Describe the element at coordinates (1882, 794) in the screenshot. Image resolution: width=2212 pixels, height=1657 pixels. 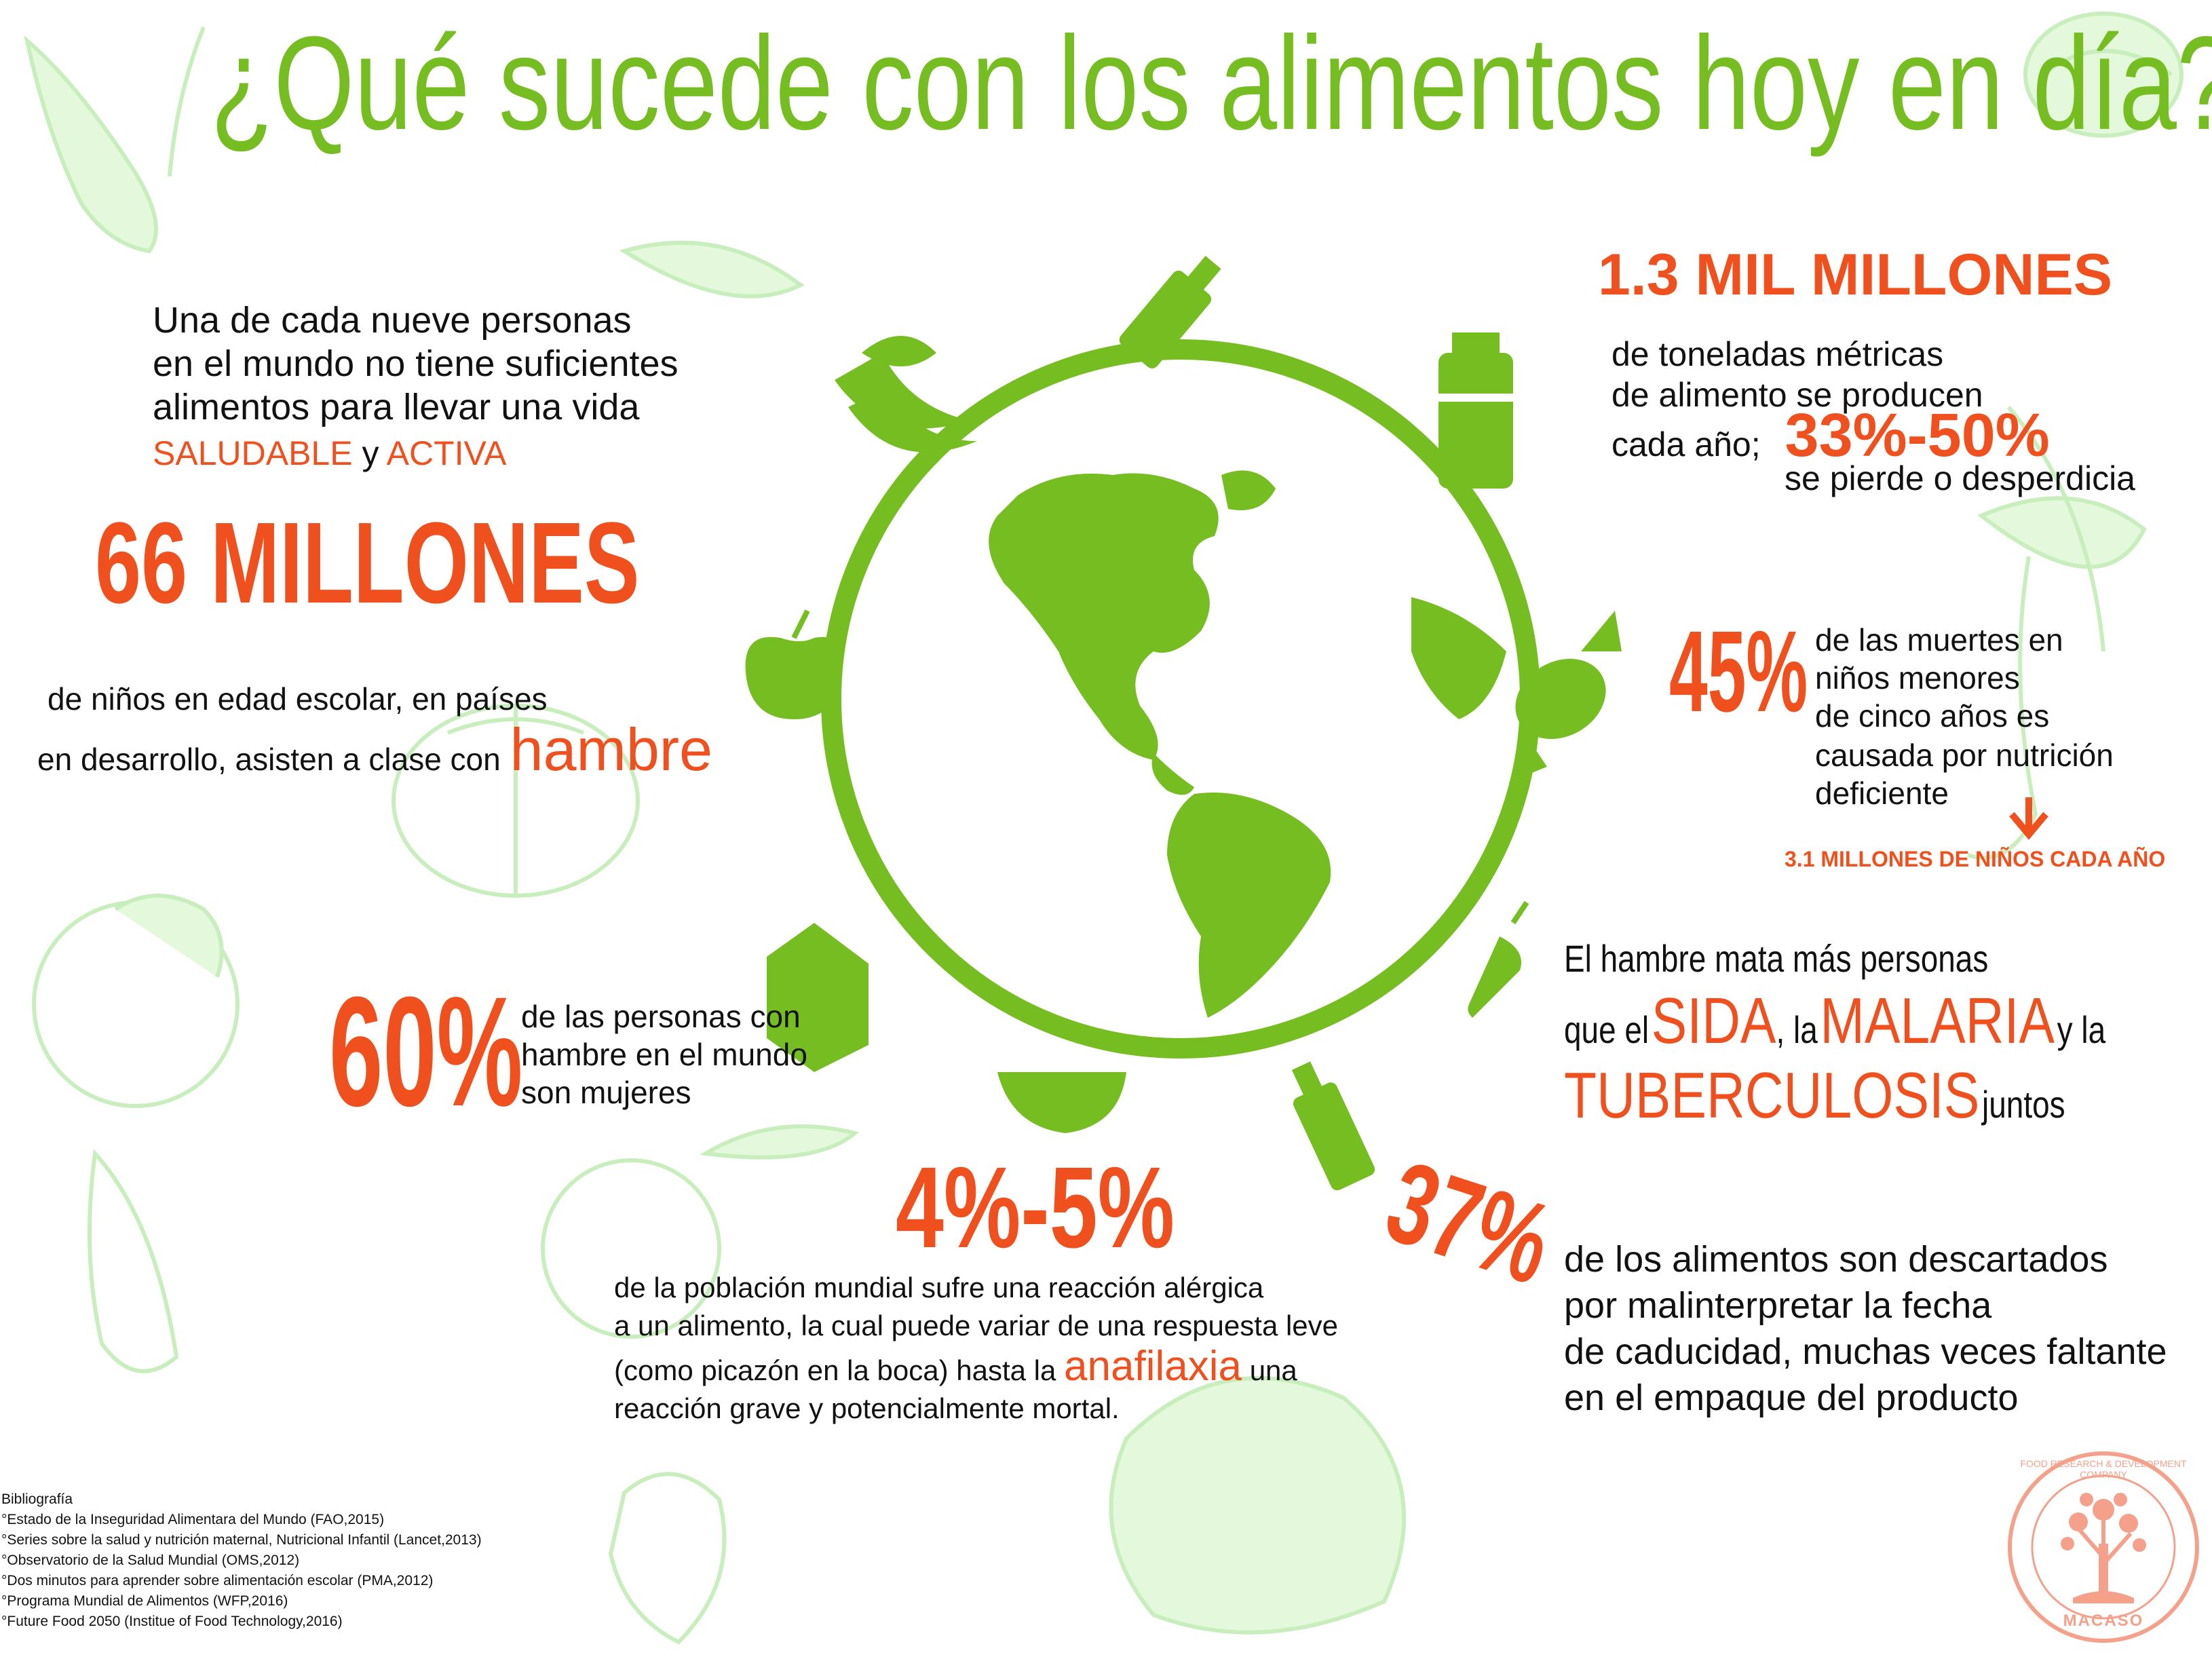
I see `deaths-line-5: deficiente` at that location.